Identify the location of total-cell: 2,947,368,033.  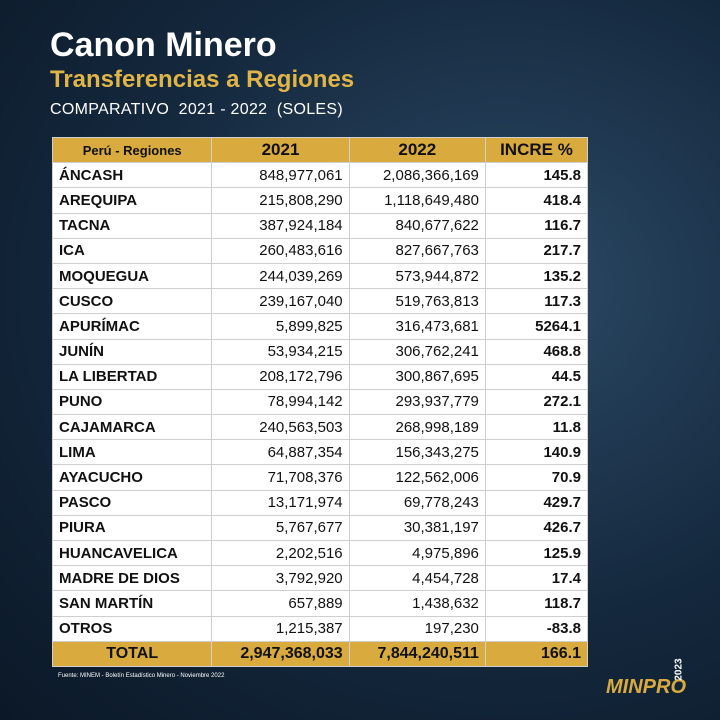
(280, 653).